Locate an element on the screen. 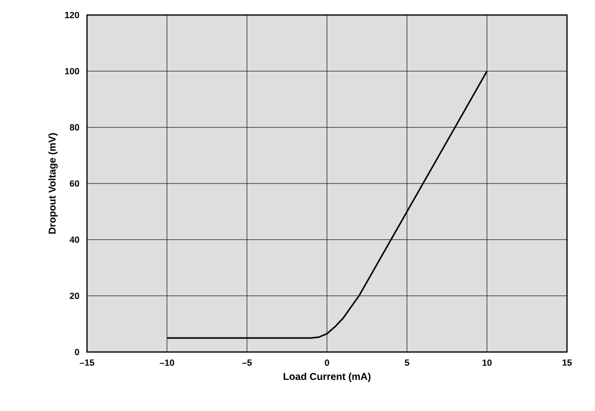 The height and width of the screenshot is (411, 595). x-tick-label: –15 is located at coordinates (87, 363).